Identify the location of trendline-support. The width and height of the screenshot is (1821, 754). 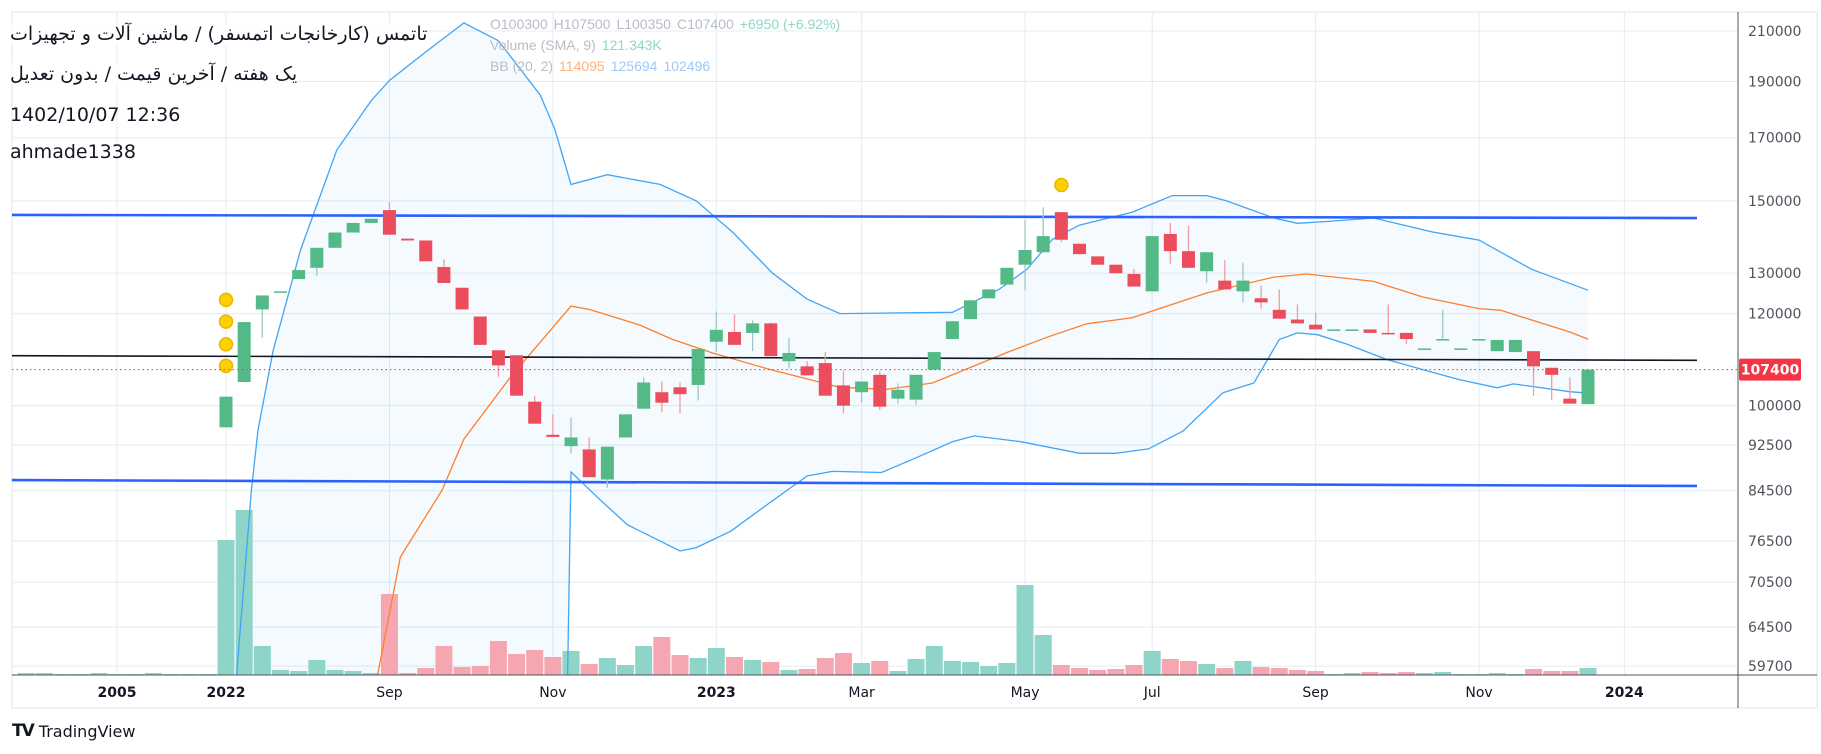
(854, 483).